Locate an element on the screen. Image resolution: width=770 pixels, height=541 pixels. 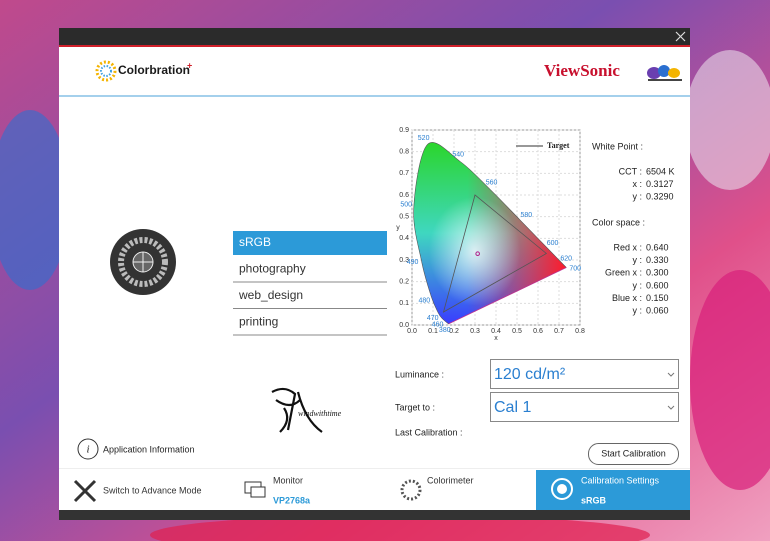
y-tick-label: 0.4 is located at coordinates (404, 238).